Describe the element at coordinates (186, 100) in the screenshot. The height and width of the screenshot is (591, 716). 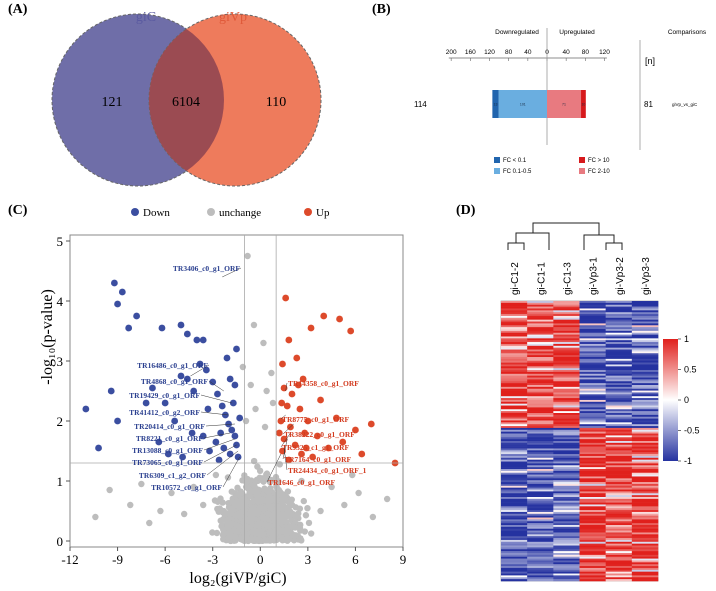
I see `venn-overlap` at that location.